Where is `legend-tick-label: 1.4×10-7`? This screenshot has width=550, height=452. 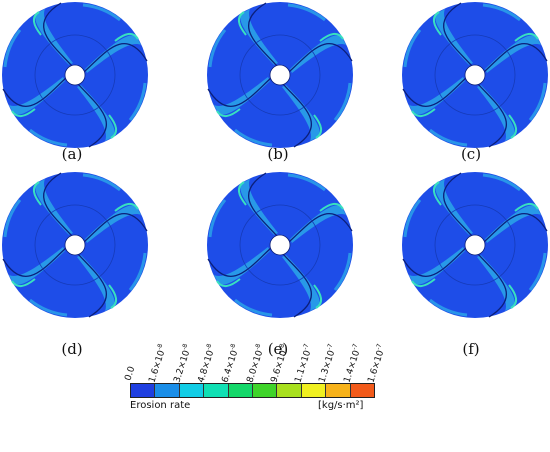
legend-tick-label: 1.4×10-7 is located at coordinates (352, 363).